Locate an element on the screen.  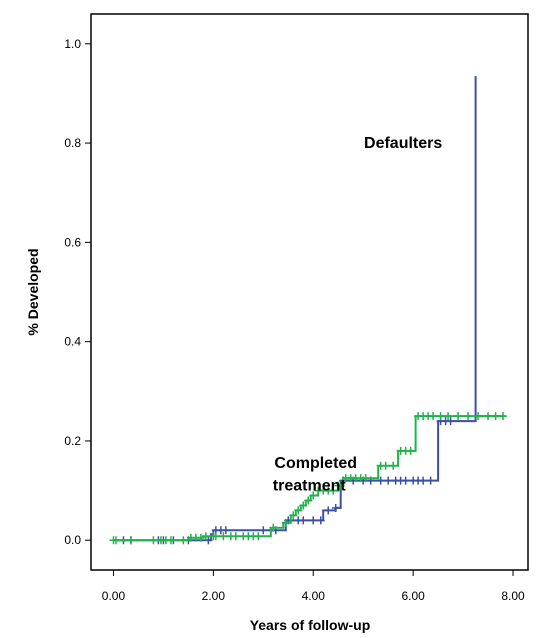
annotation-completed: Completed is located at coordinates (315, 463).